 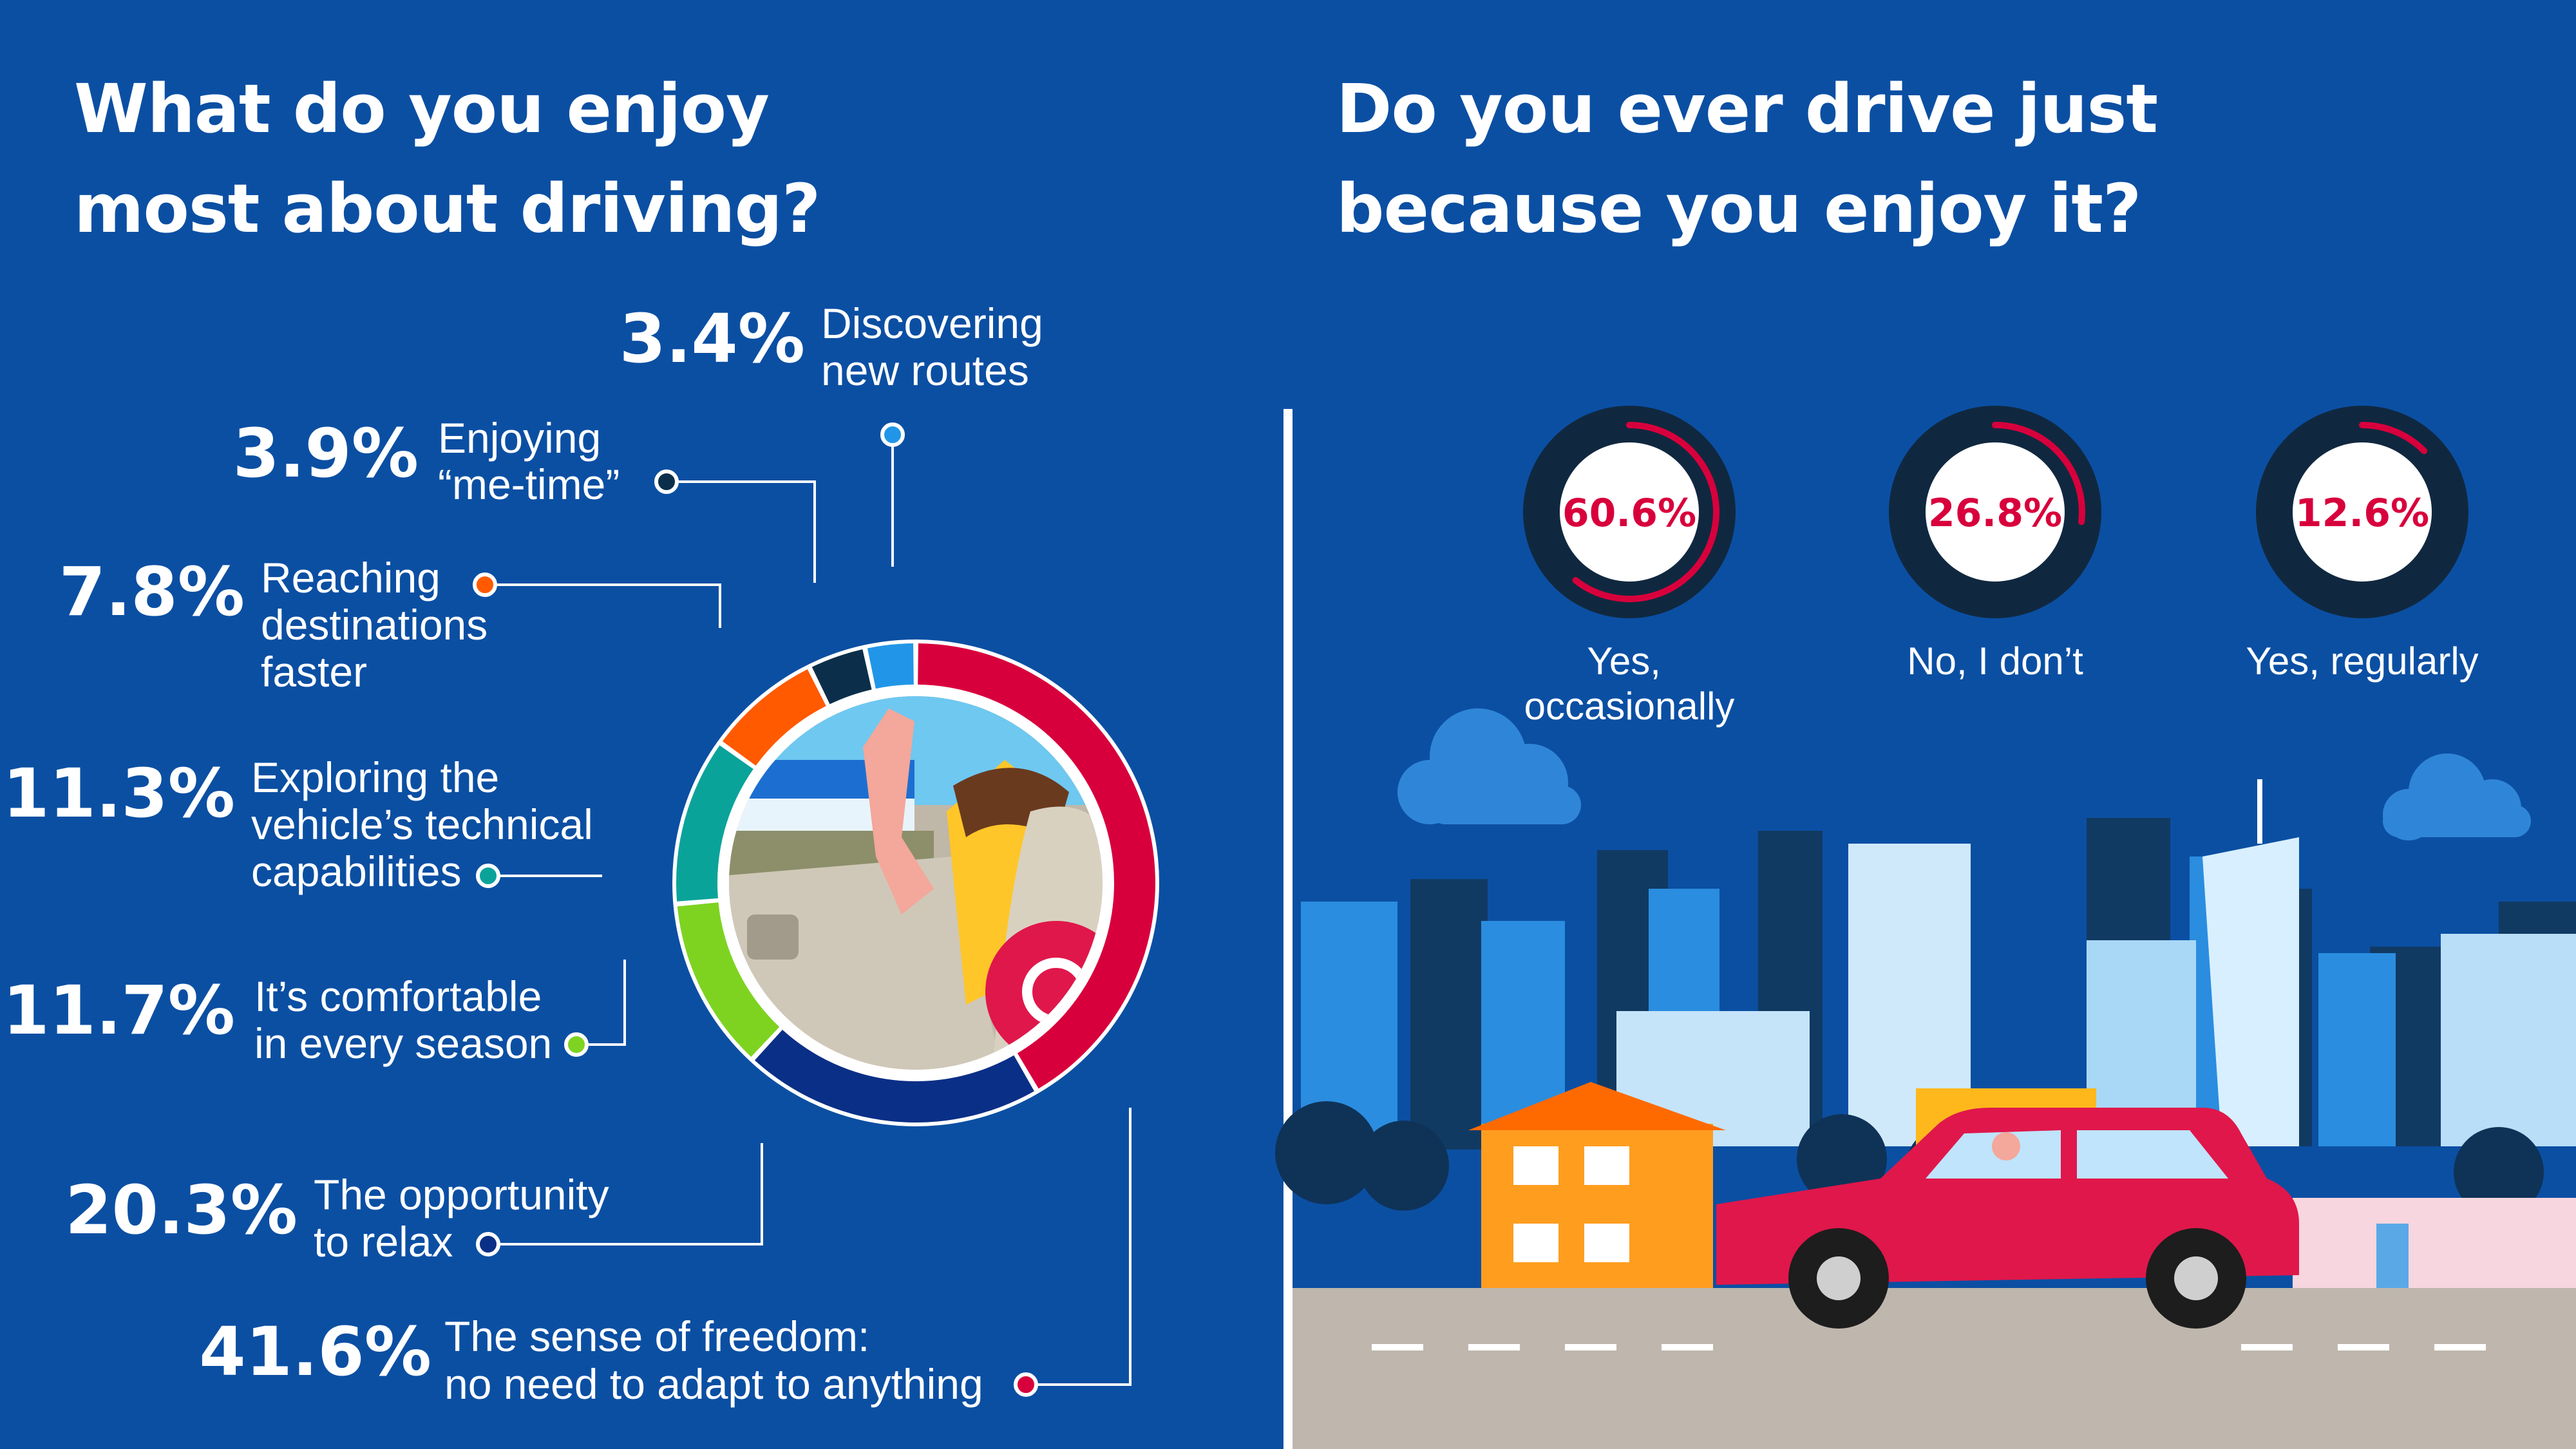 I want to click on pct-comfortable: 11.7%, so click(x=119, y=1010).